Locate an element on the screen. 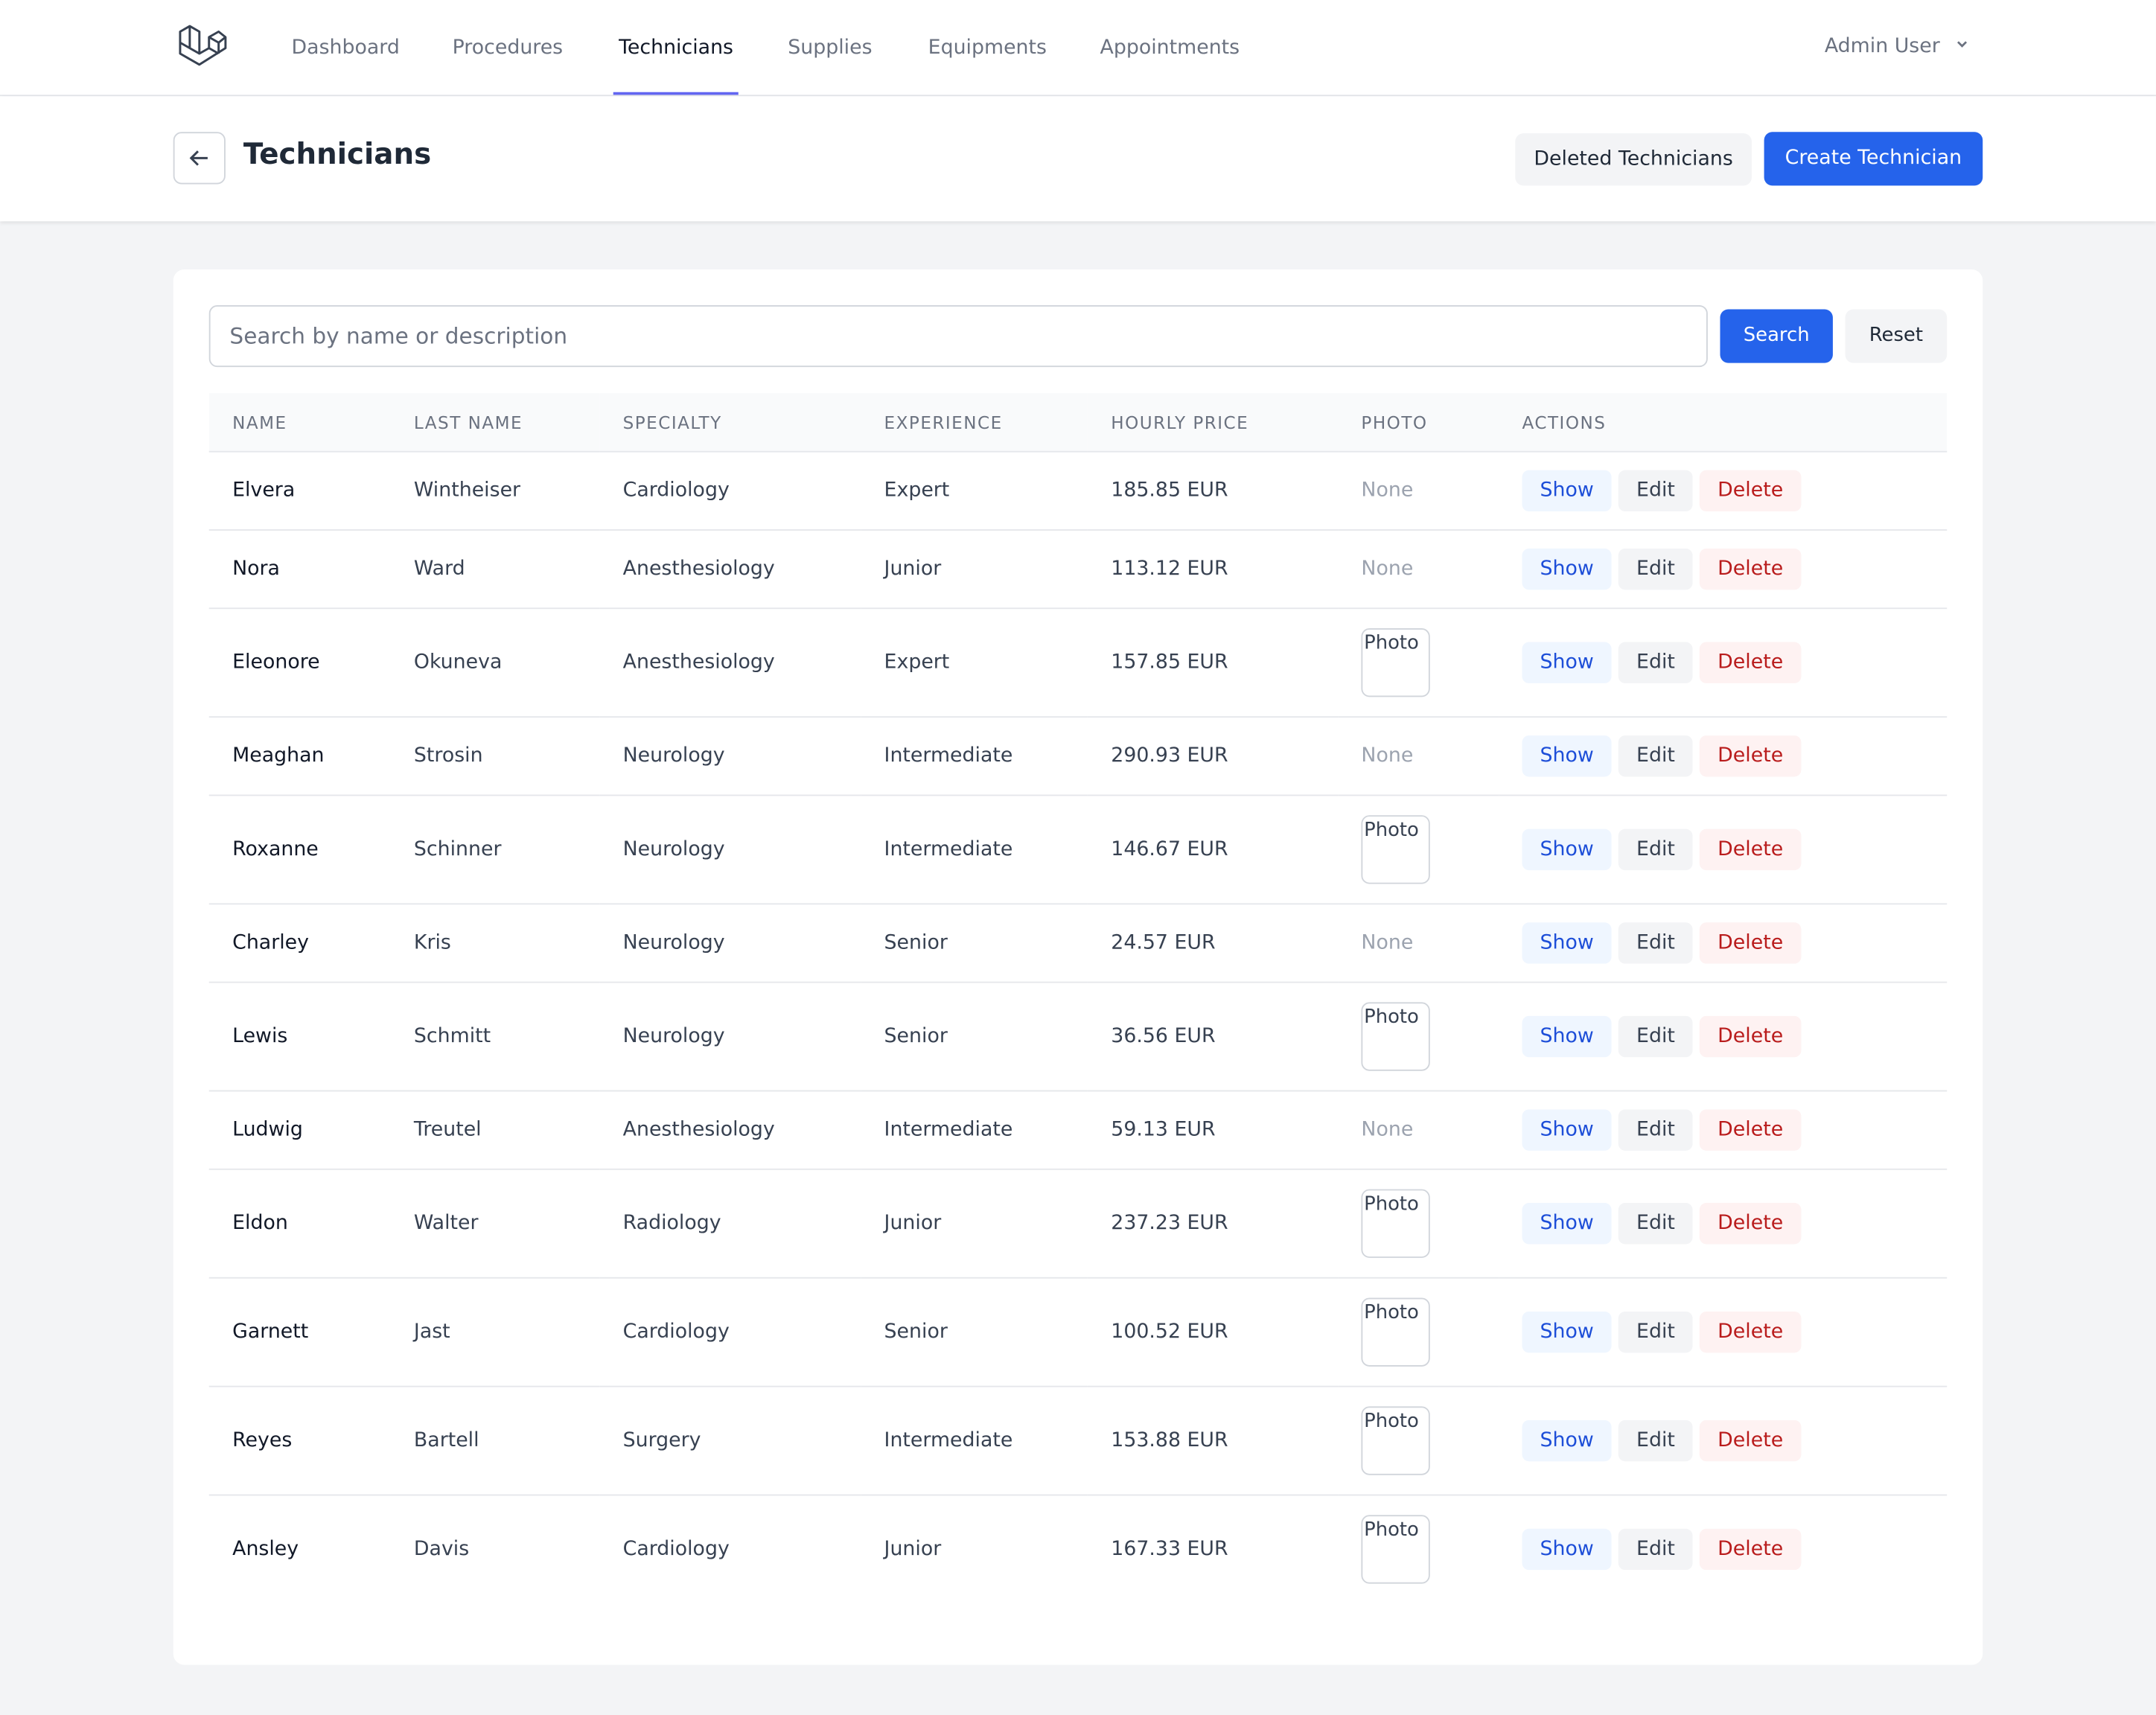 The height and width of the screenshot is (1715, 2156). table-cell: Treutel is located at coordinates (495, 1129).